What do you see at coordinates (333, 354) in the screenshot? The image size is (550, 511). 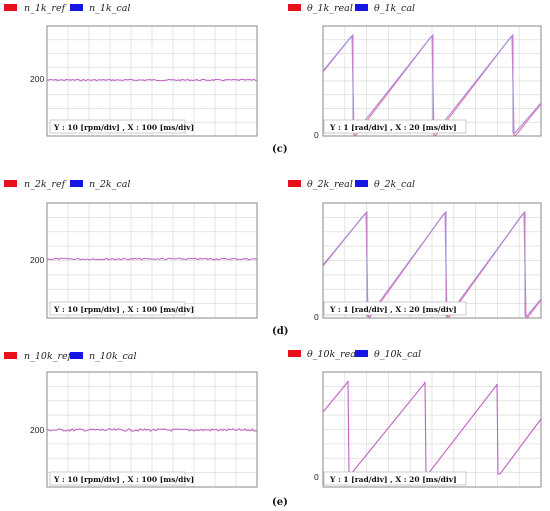 I see `legend-label-real: θ_10k_real` at bounding box center [333, 354].